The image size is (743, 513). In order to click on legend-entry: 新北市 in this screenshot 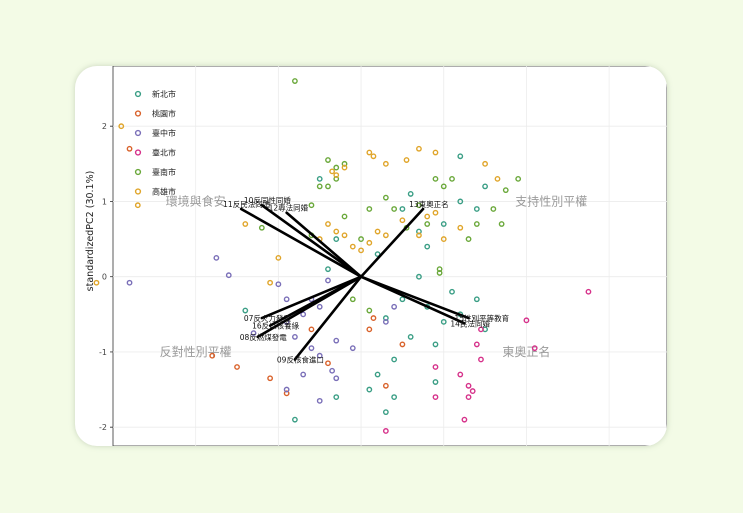, I will do `click(164, 94)`.